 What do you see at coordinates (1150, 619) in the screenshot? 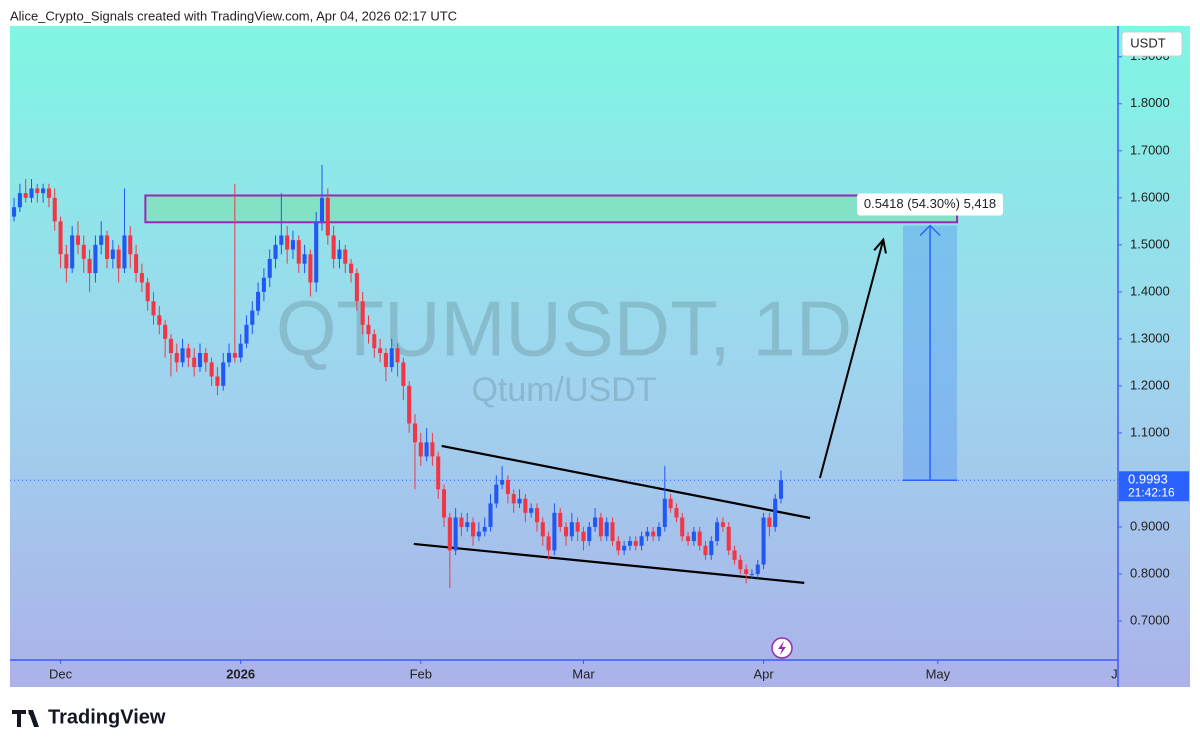
I see `y-tick-label: 0.7000` at bounding box center [1150, 619].